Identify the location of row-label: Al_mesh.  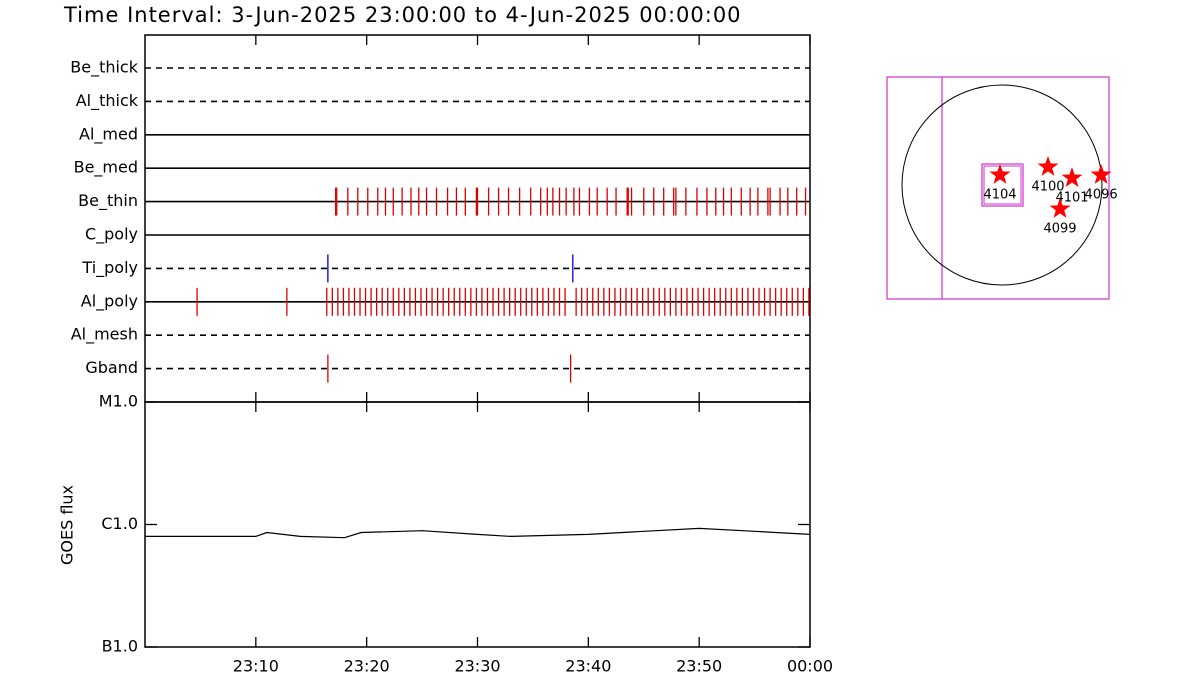
(104, 335).